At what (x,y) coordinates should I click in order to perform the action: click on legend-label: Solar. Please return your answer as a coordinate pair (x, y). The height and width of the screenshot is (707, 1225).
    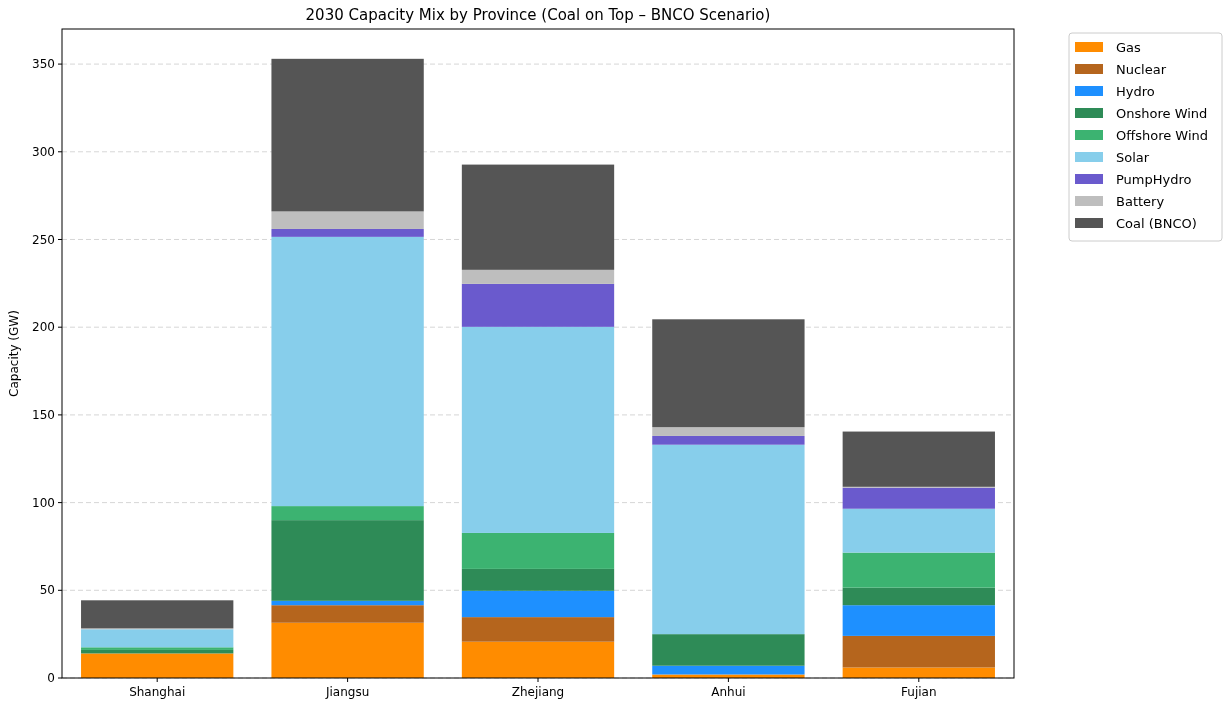
    Looking at the image, I should click on (1133, 157).